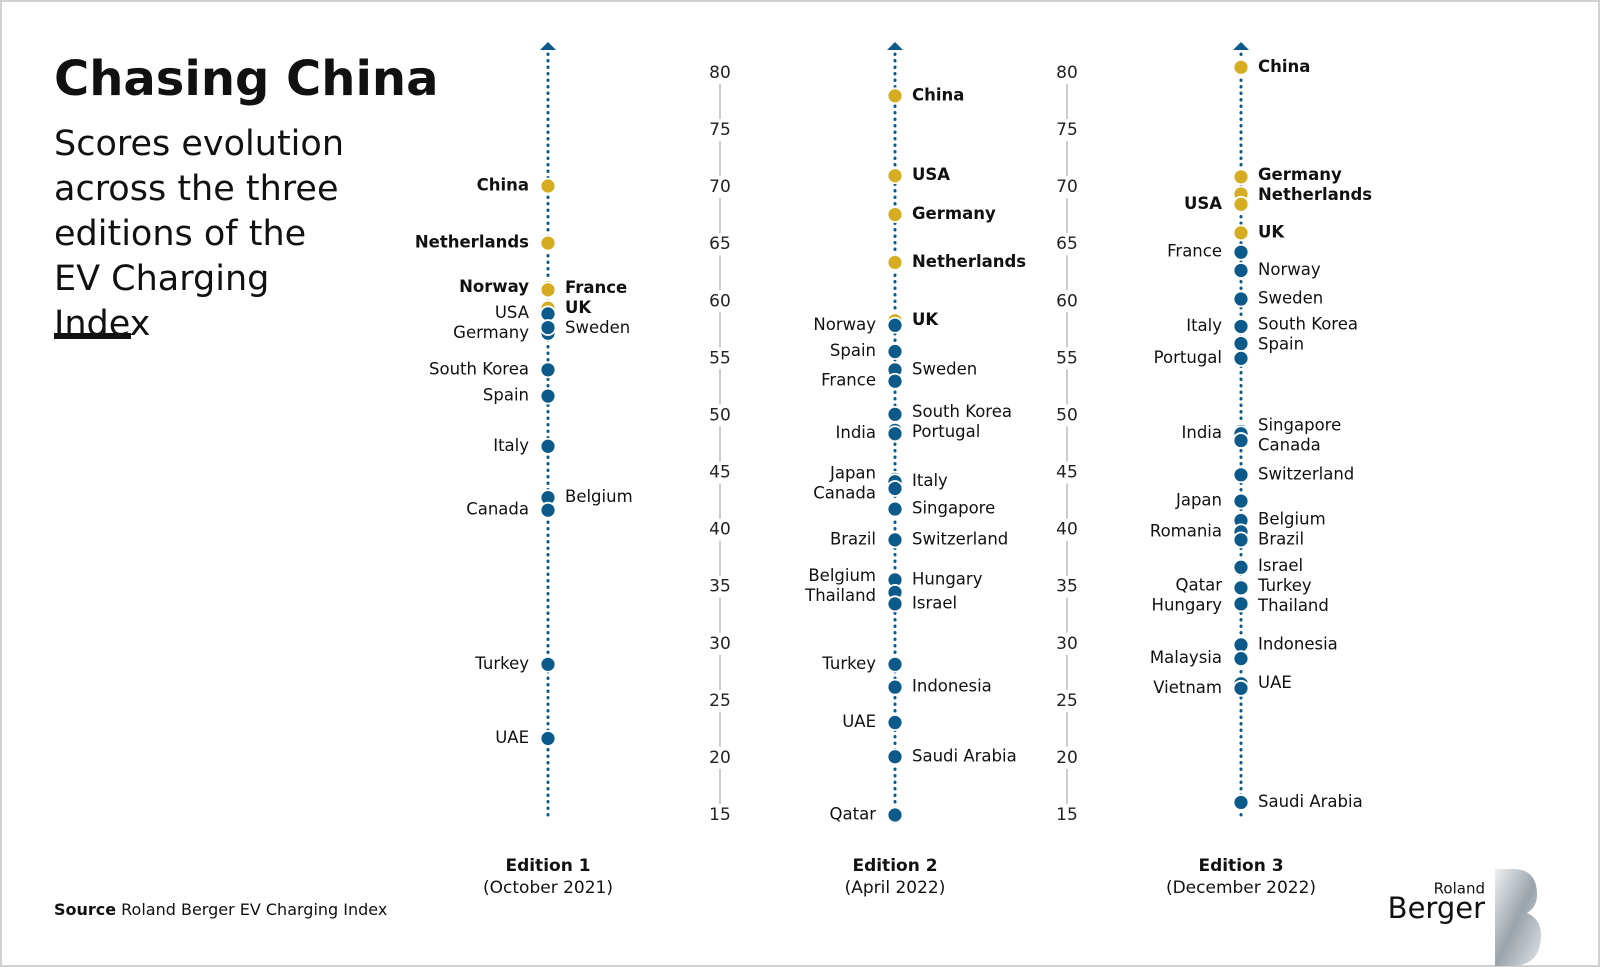  I want to click on y-tick-label: 65, so click(720, 244).